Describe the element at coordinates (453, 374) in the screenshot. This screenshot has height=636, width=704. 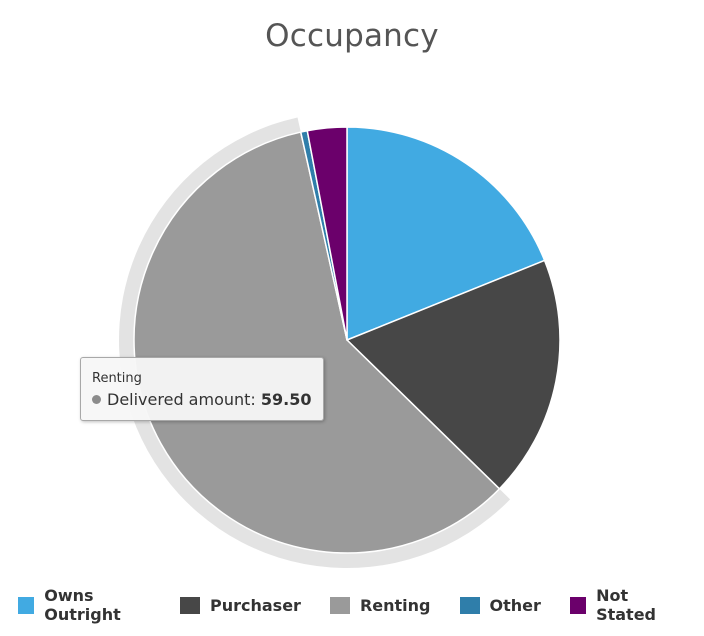
I see `pie-slice-purchaser` at that location.